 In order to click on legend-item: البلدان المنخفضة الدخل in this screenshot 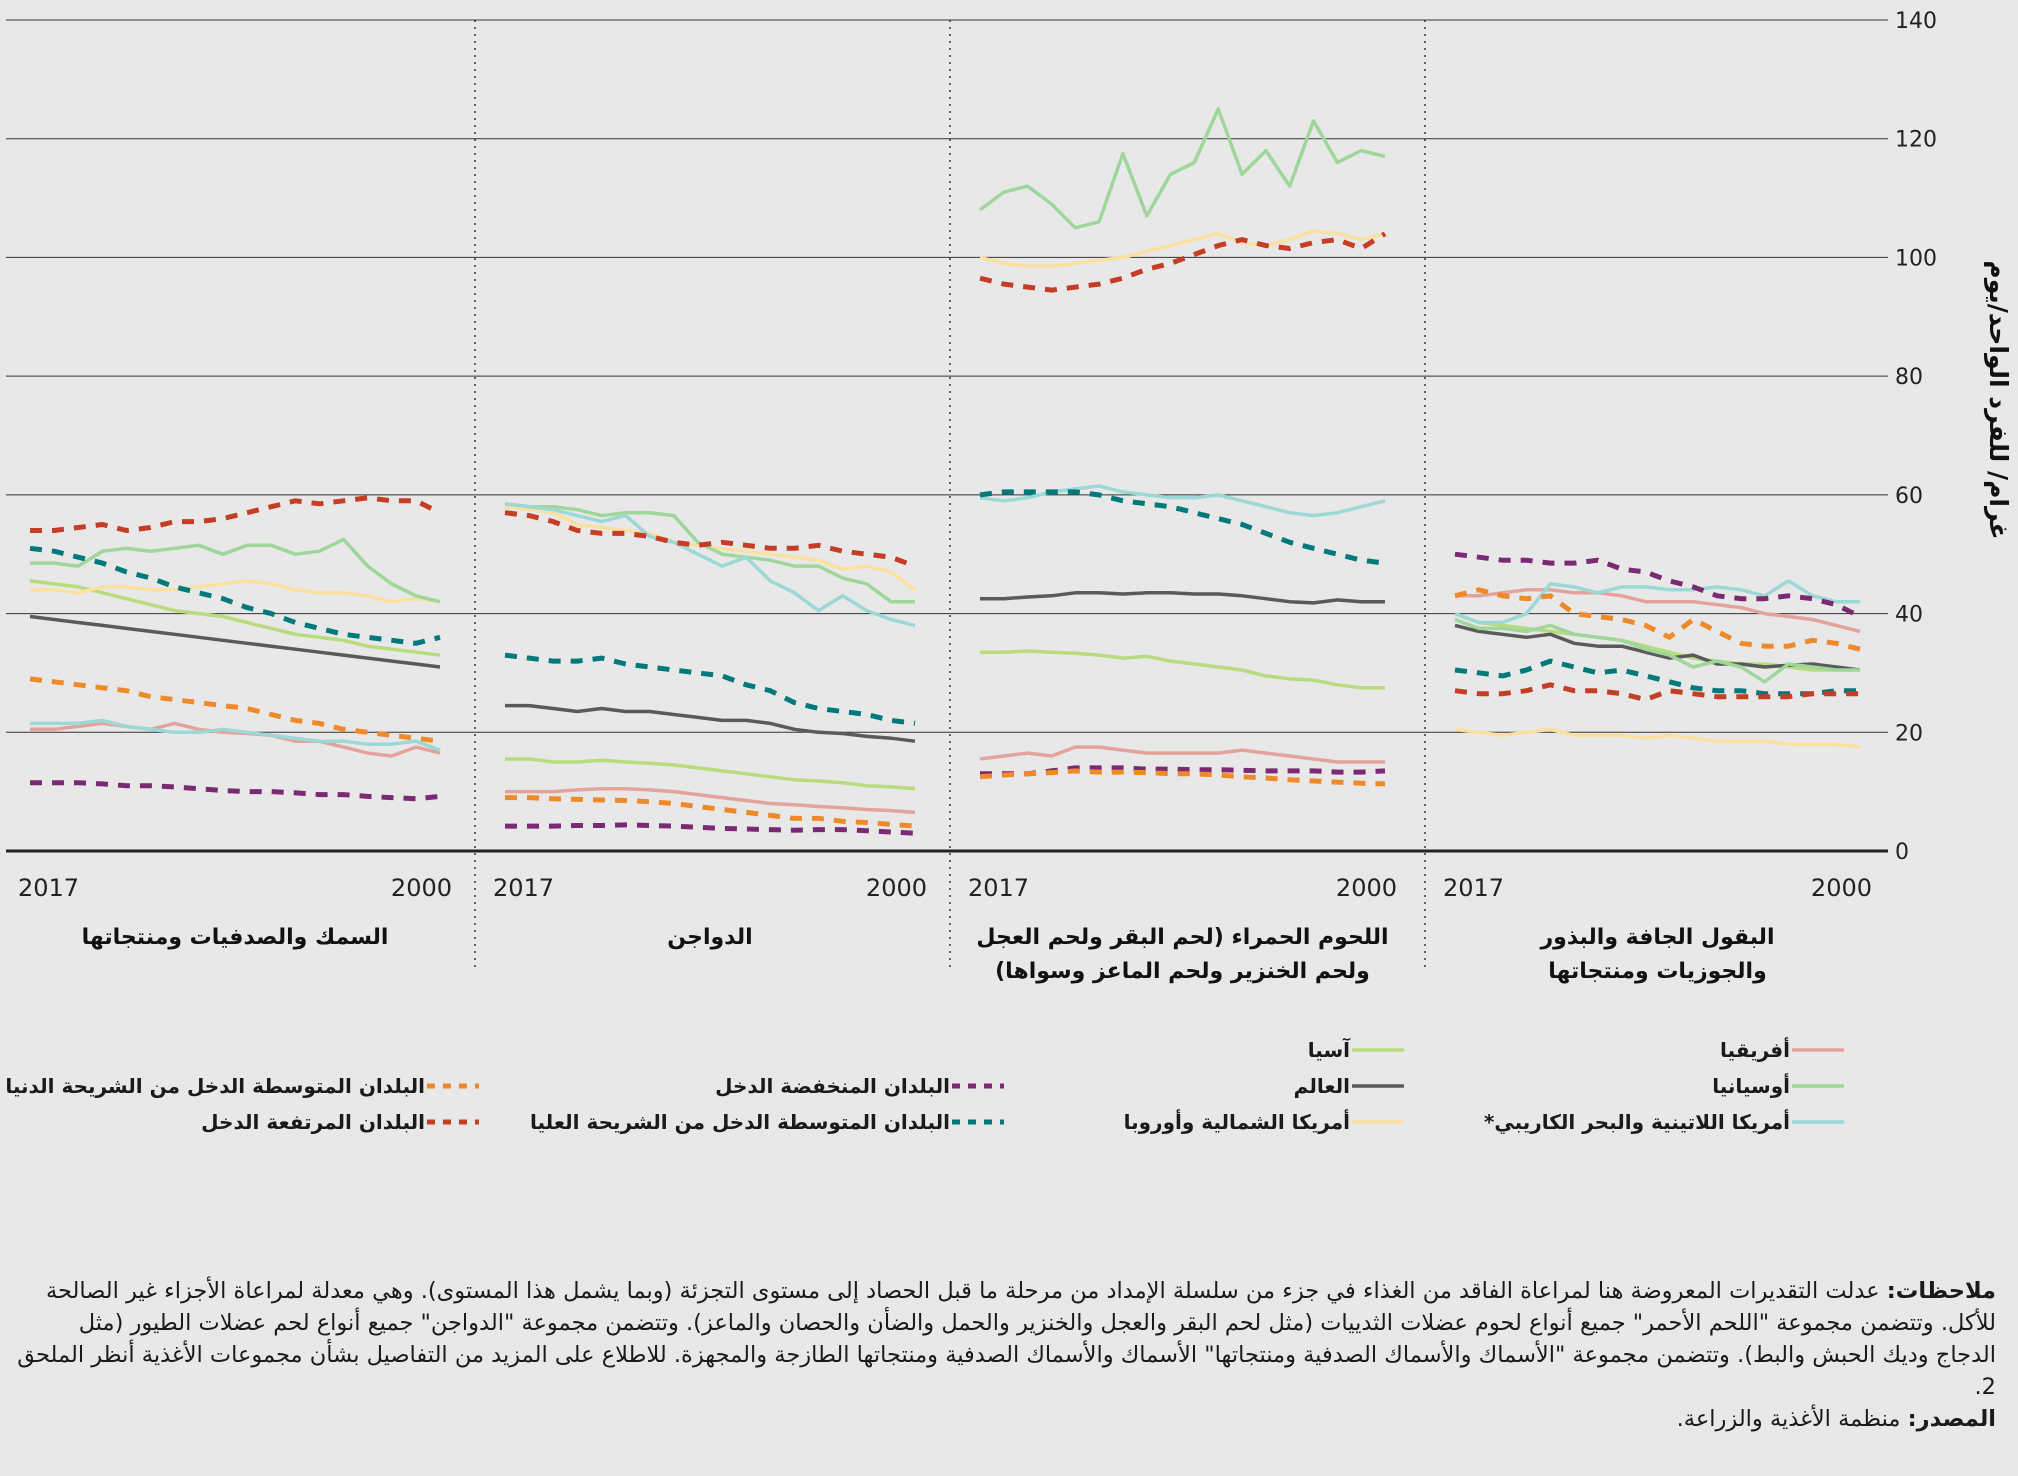, I will do `click(867, 1086)`.